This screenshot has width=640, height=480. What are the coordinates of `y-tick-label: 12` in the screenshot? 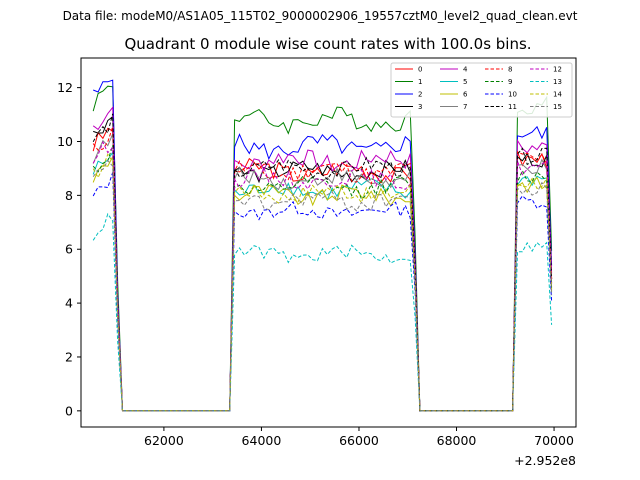 It's located at (65, 87).